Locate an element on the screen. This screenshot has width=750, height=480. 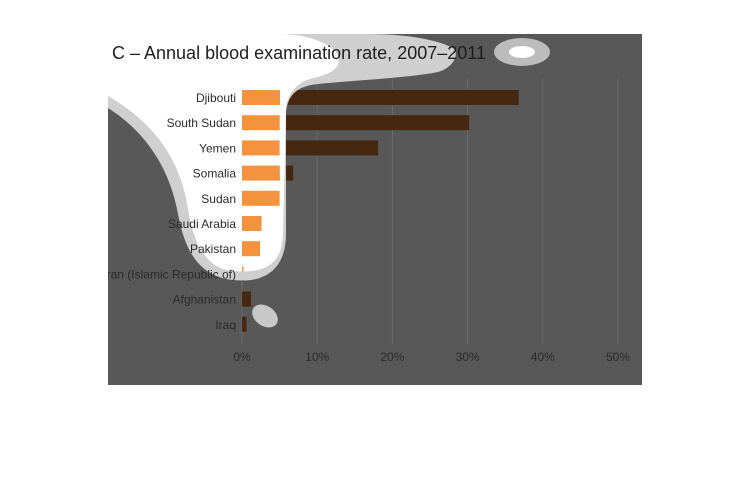
category-label: Djibouti is located at coordinates (216, 98).